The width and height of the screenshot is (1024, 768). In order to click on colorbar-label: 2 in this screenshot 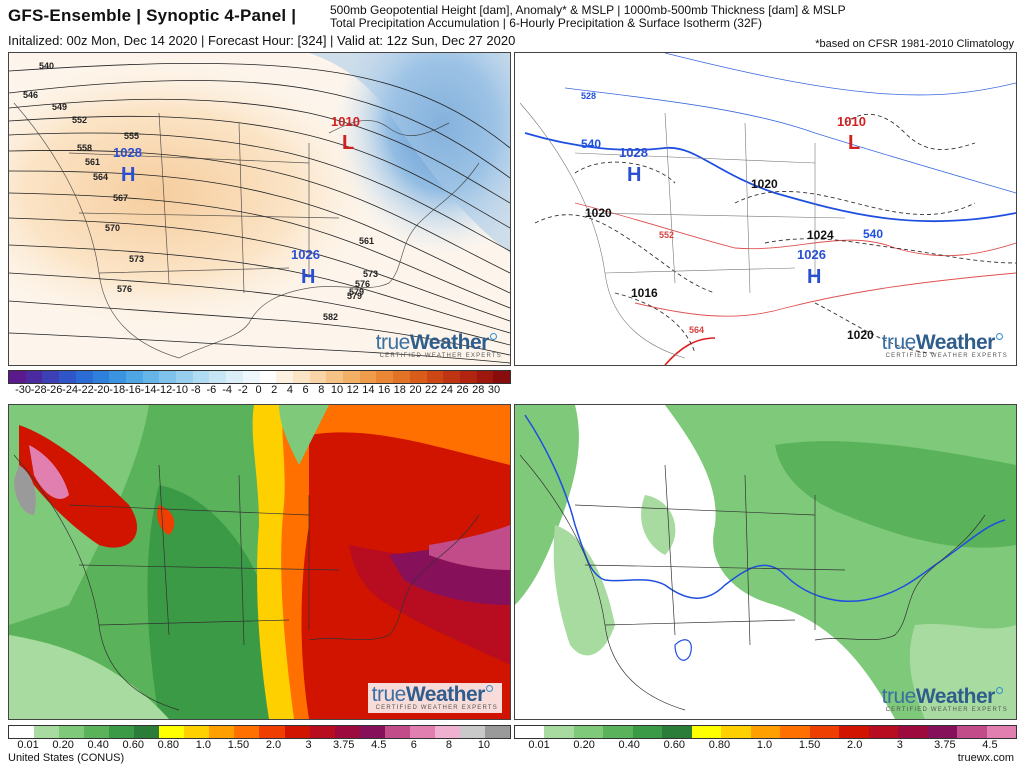, I will do `click(274, 390)`.